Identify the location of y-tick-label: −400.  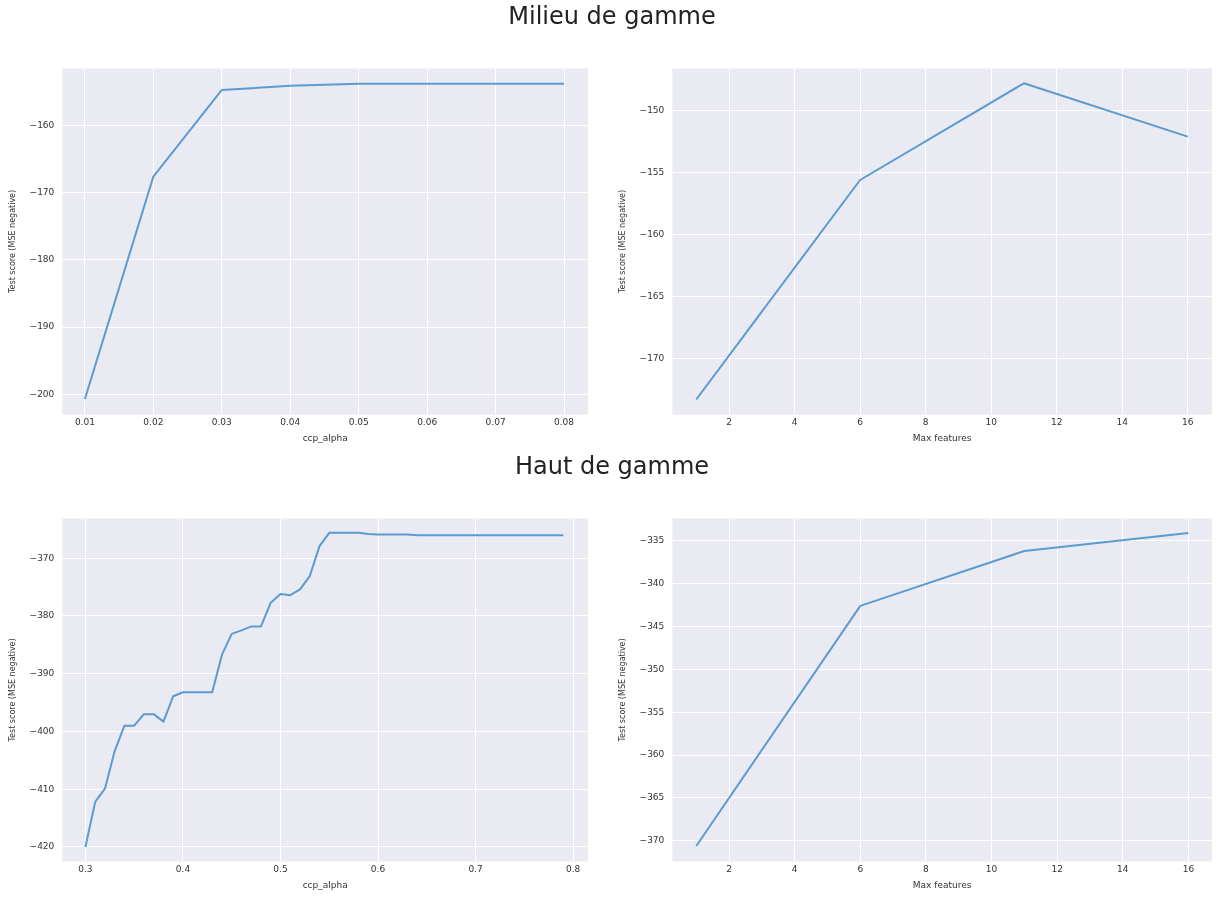
(42, 730).